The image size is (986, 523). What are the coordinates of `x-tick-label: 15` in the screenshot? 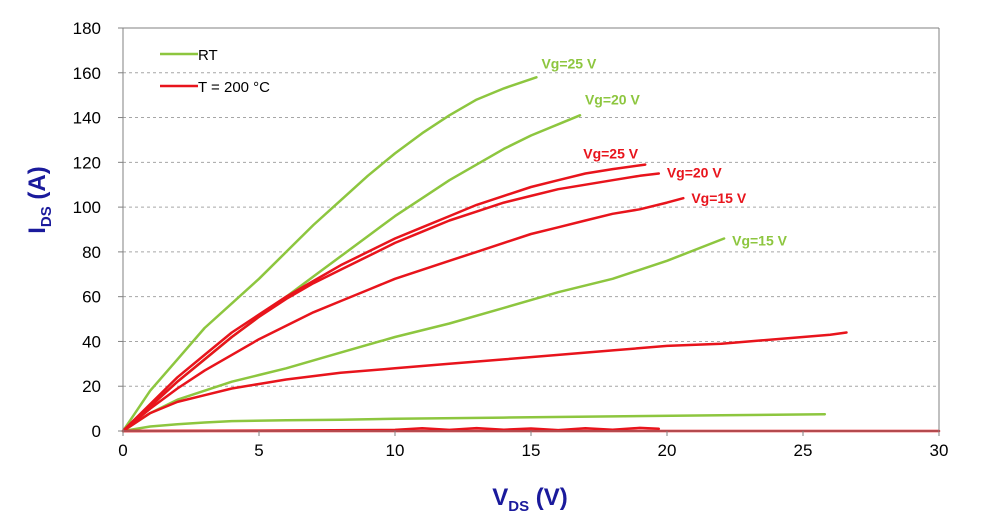 It's located at (531, 450).